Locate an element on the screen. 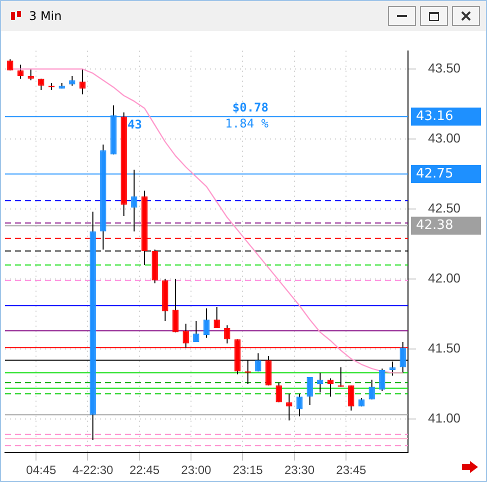 This screenshot has width=487, height=482. y-tick-label: 42.00 is located at coordinates (444, 278).